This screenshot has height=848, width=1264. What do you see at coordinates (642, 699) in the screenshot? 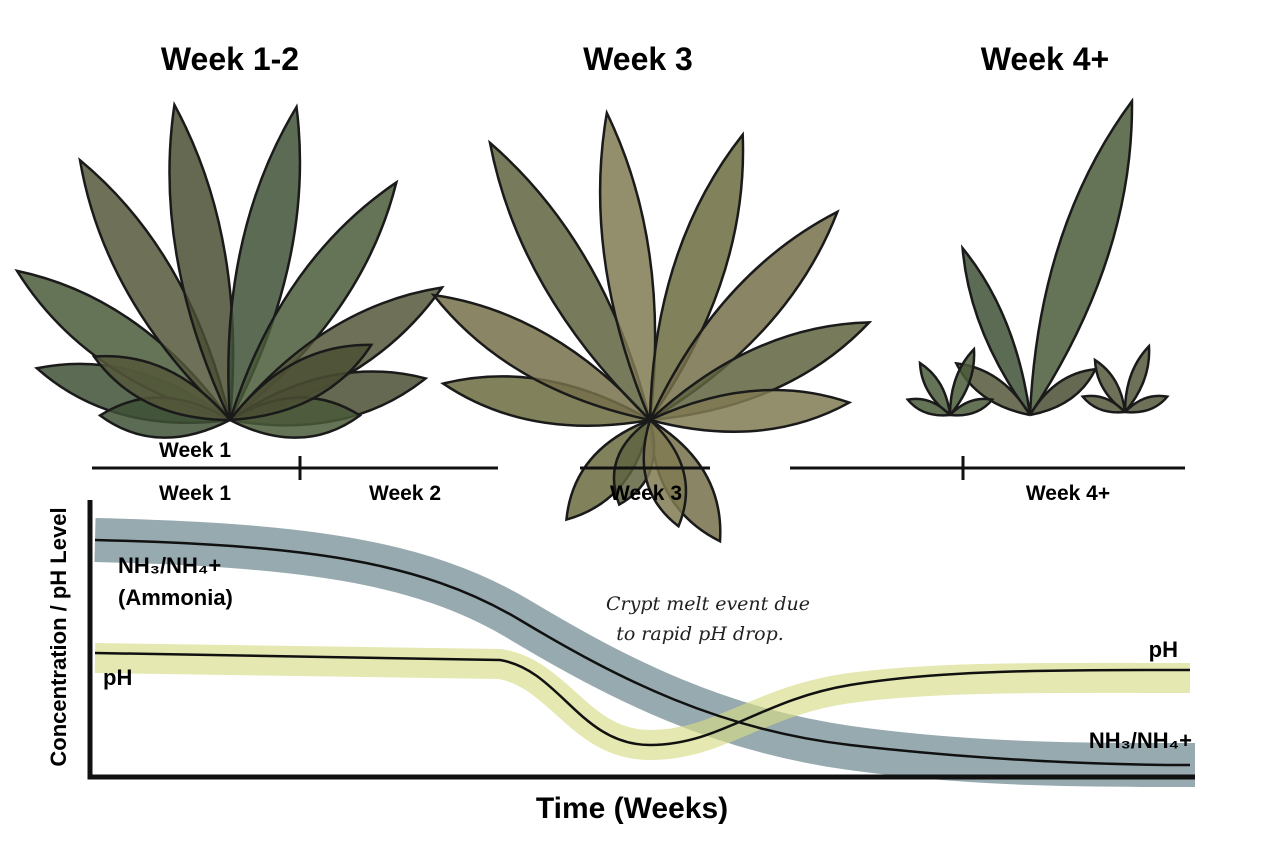
I see `ph-curve` at bounding box center [642, 699].